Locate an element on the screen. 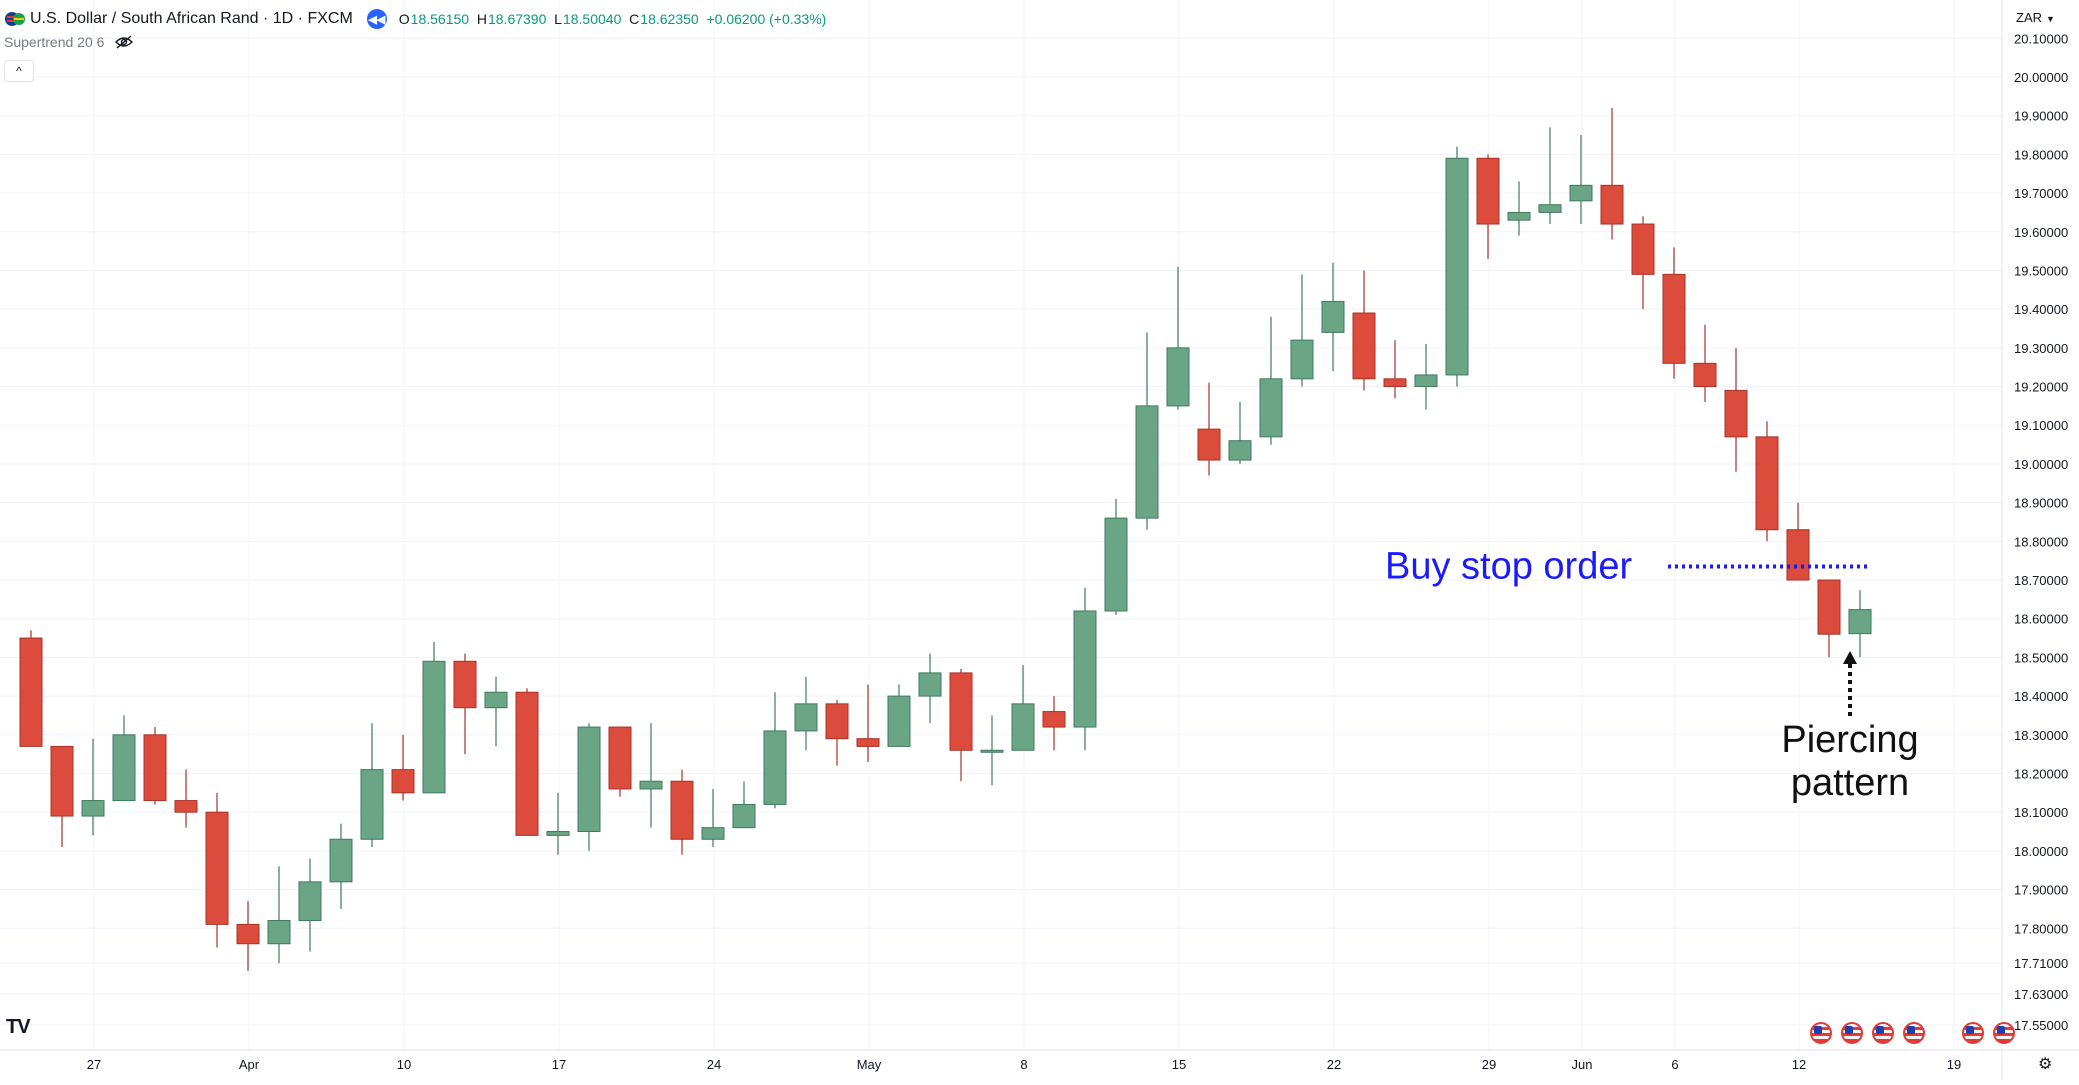 The width and height of the screenshot is (2079, 1085). rewind-icon: ◀◀ is located at coordinates (376, 19).